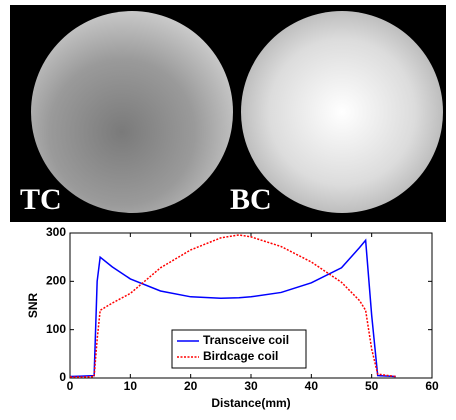  I want to click on legend-box, so click(239, 349).